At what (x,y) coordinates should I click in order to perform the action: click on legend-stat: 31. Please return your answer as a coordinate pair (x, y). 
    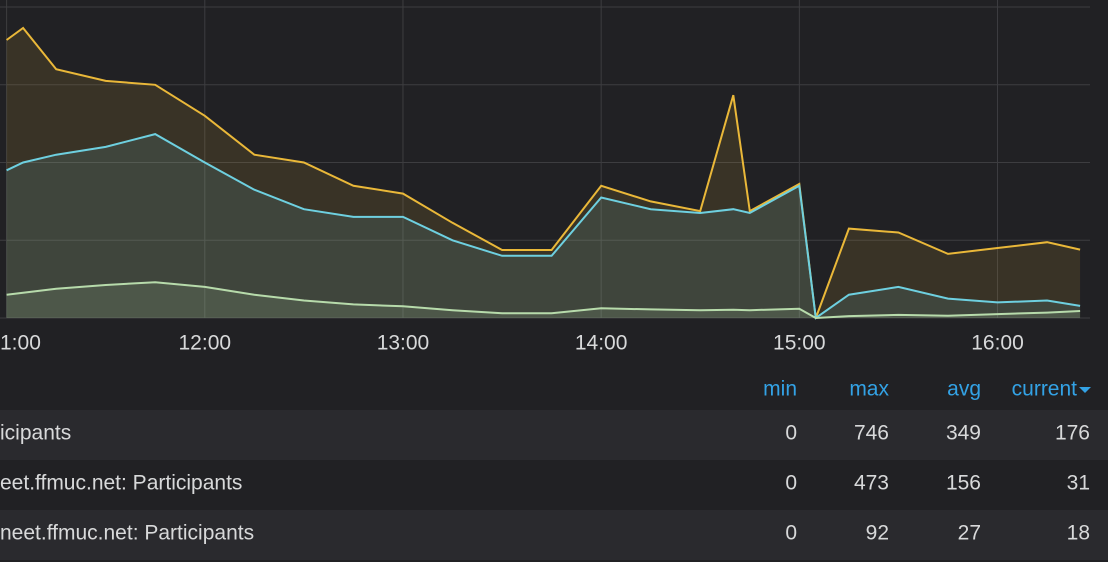
    Looking at the image, I should click on (1078, 483).